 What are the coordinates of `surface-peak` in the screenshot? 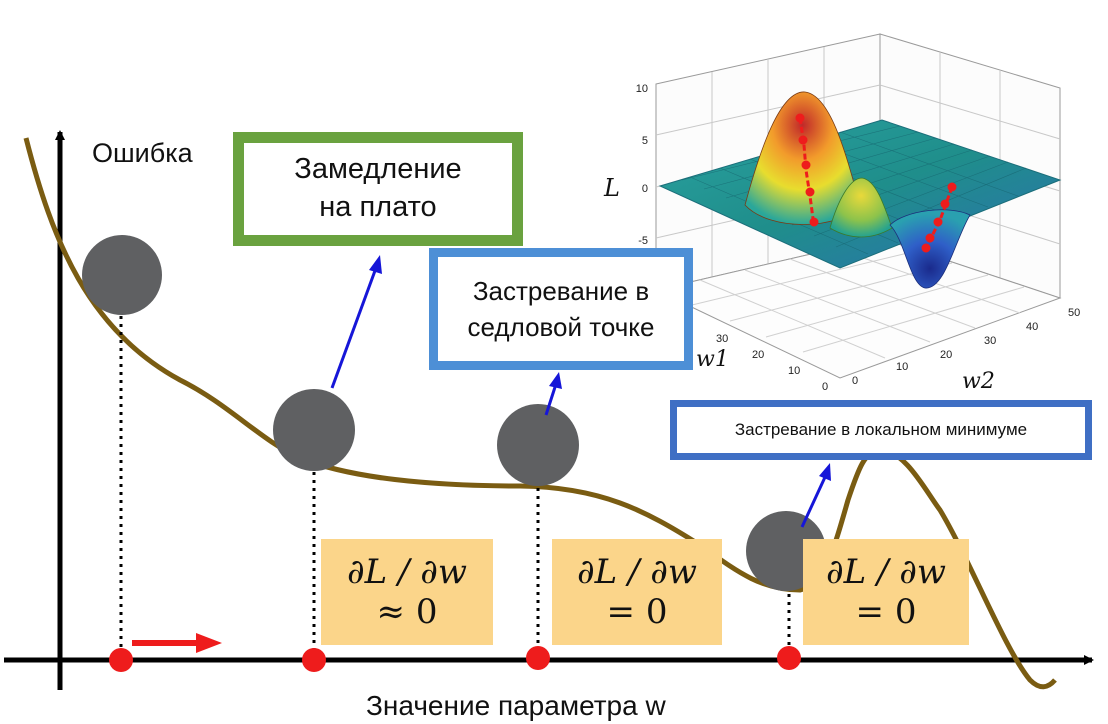 It's located at (802, 158).